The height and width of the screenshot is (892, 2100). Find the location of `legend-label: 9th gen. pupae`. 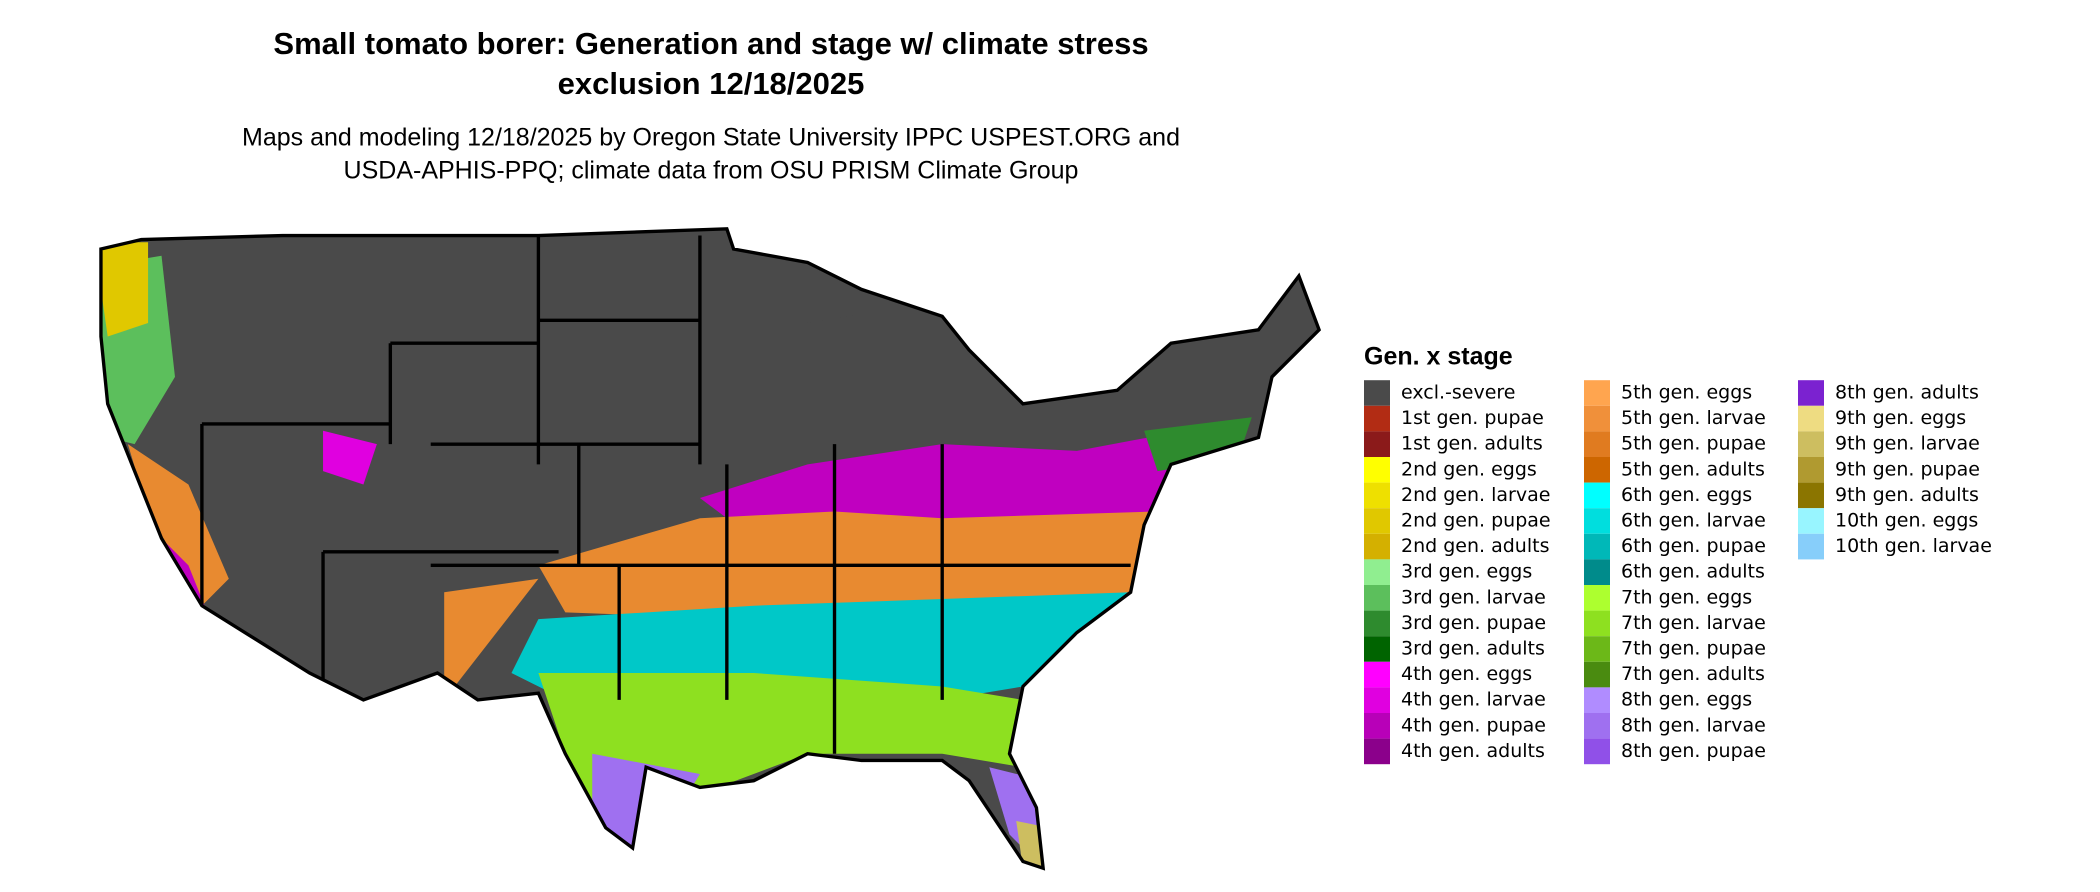

legend-label: 9th gen. pupae is located at coordinates (1907, 469).